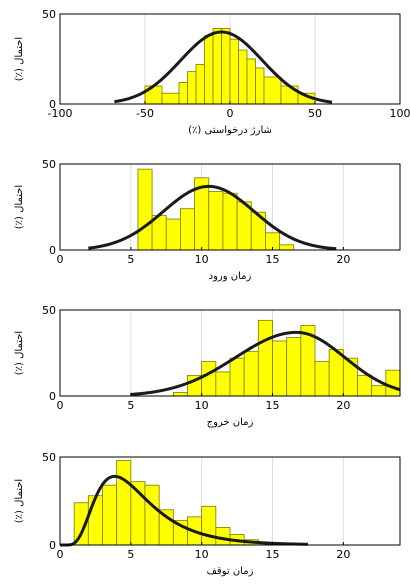  Describe the element at coordinates (230, 422) in the screenshot. I see `x-axis-label: زمان خروج` at that location.